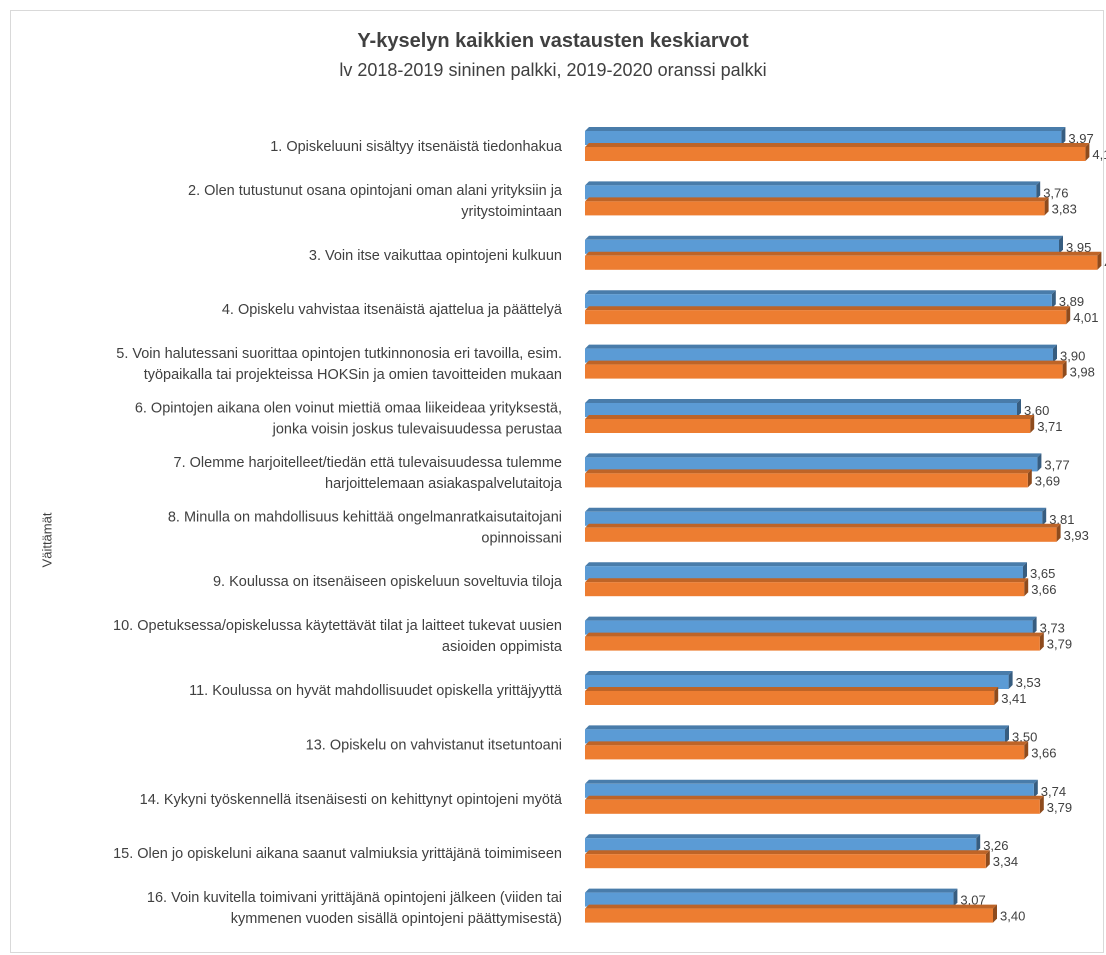 This screenshot has height=955, width=1106. Describe the element at coordinates (1080, 138) in the screenshot. I see `data-label: 3,97` at that location.